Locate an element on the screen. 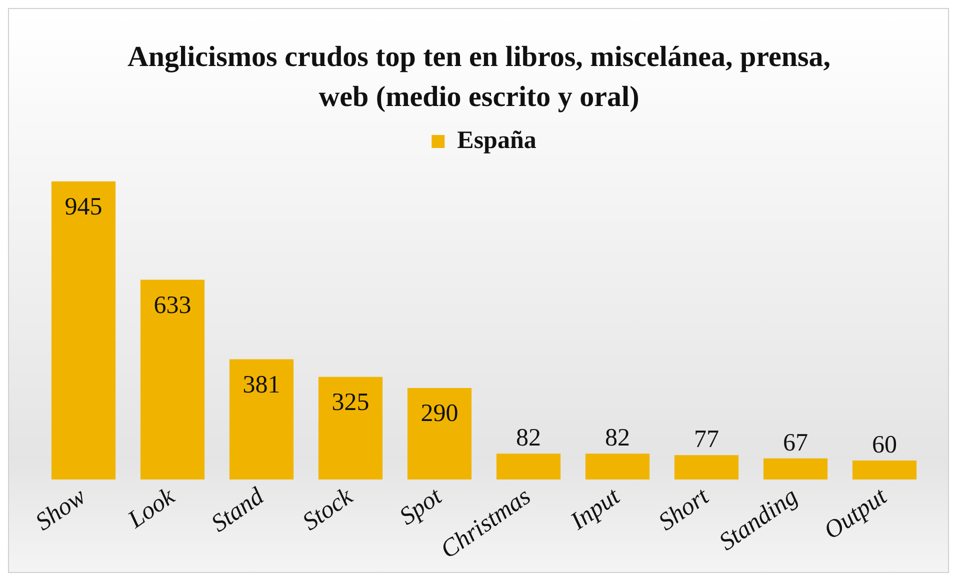 The image size is (957, 581). data-label: 633 is located at coordinates (173, 305).